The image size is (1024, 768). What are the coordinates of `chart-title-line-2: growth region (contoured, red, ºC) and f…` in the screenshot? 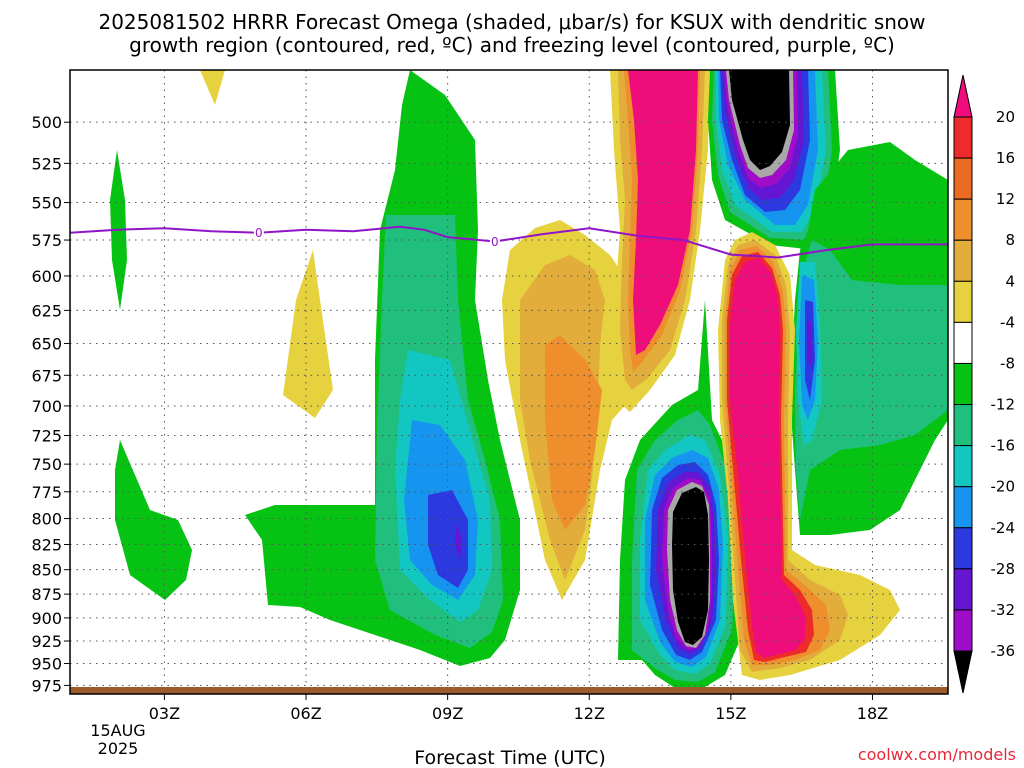 It's located at (512, 45).